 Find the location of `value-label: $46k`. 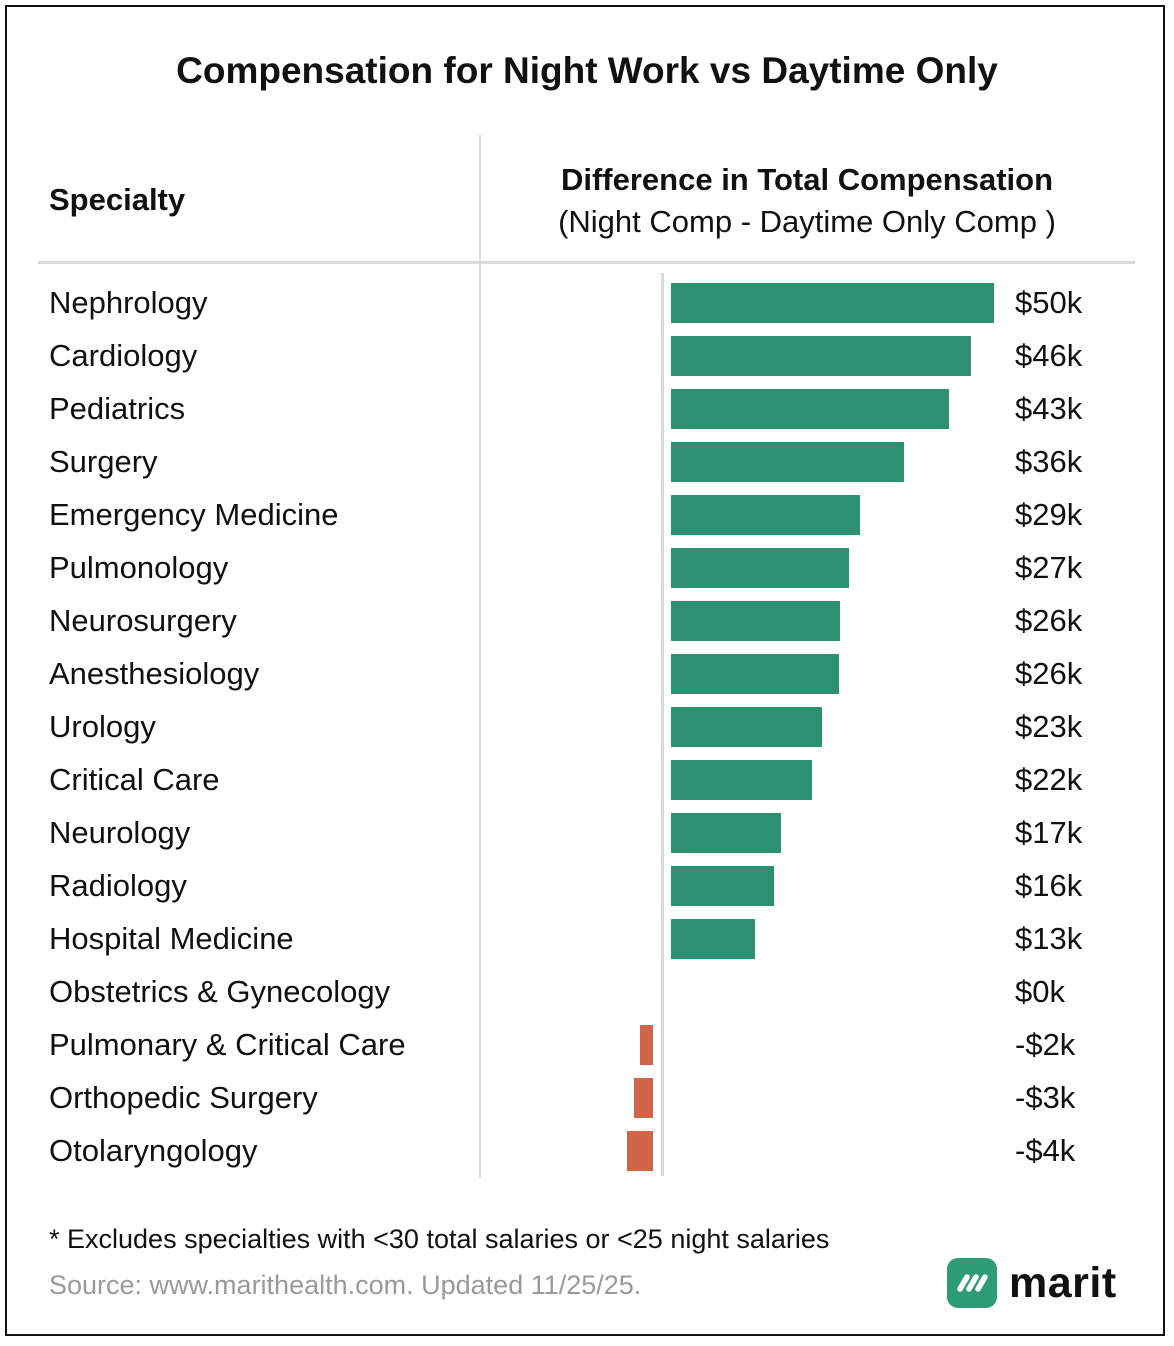

value-label: $46k is located at coordinates (1049, 355).